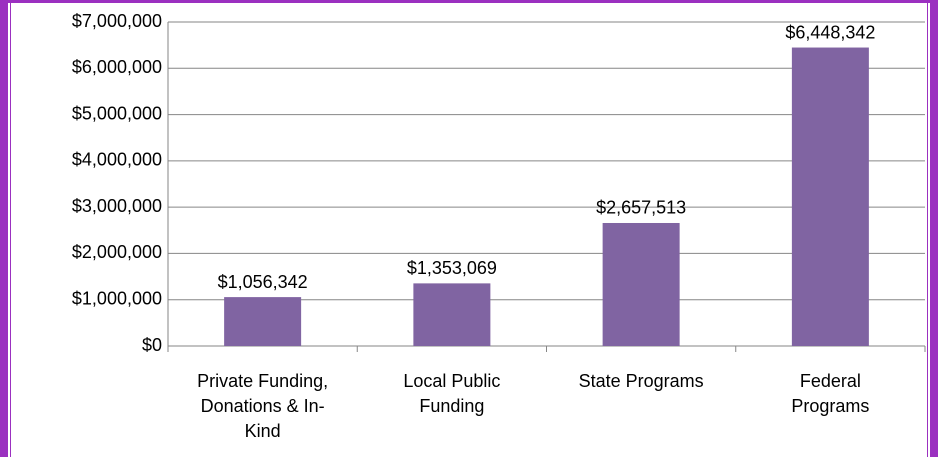 The height and width of the screenshot is (457, 938). What do you see at coordinates (117, 206) in the screenshot?
I see `y-tick-label: $3,000,000` at bounding box center [117, 206].